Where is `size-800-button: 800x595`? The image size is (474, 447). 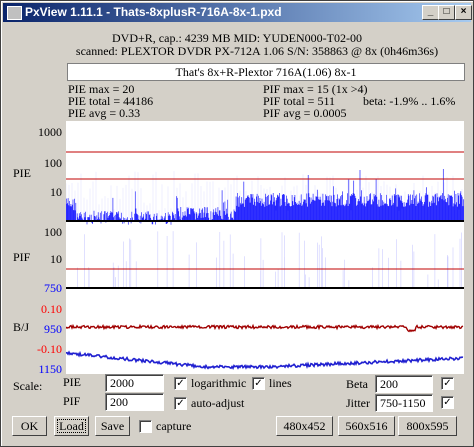 size-800-button: 800x595 is located at coordinates (427, 426).